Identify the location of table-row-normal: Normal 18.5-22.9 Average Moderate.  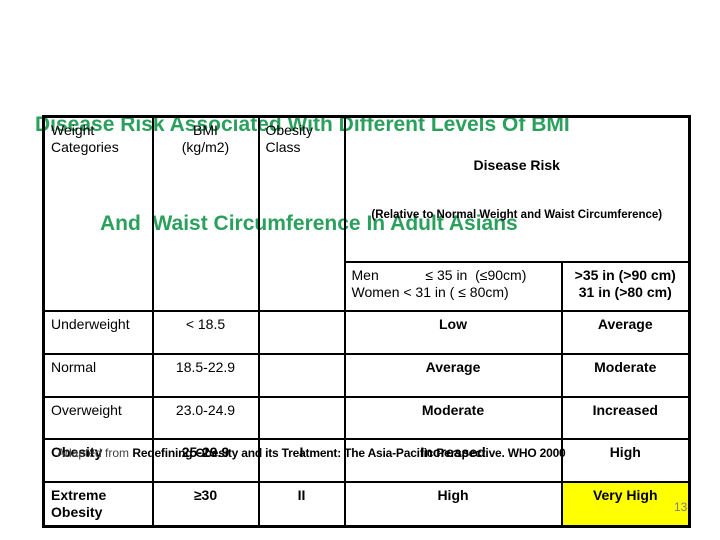
(366, 375).